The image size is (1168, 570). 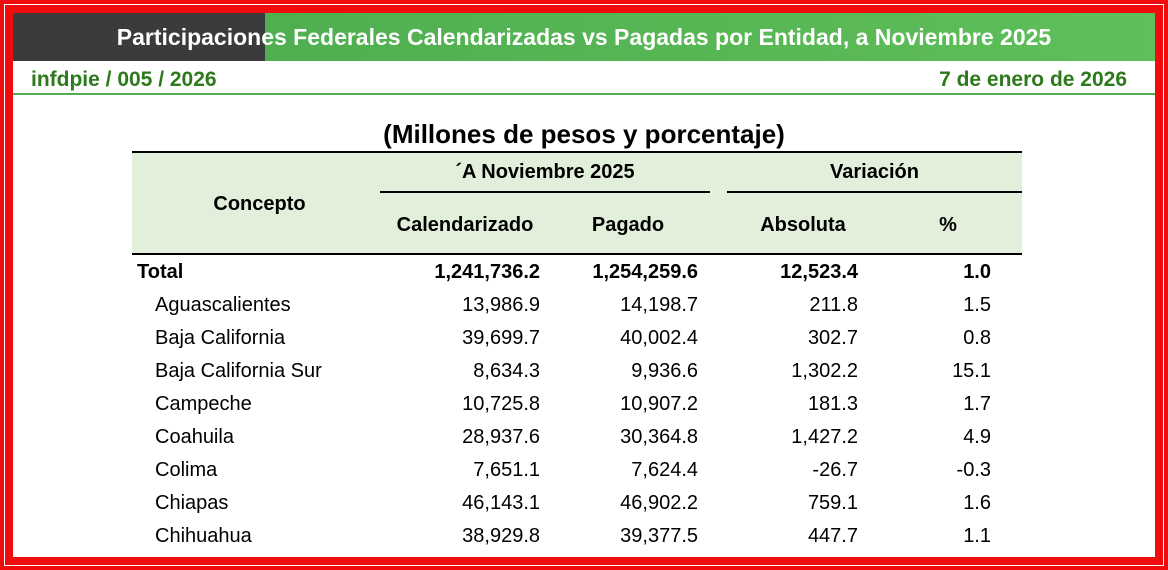 What do you see at coordinates (874, 172) in the screenshot?
I see `group-header: Variación` at bounding box center [874, 172].